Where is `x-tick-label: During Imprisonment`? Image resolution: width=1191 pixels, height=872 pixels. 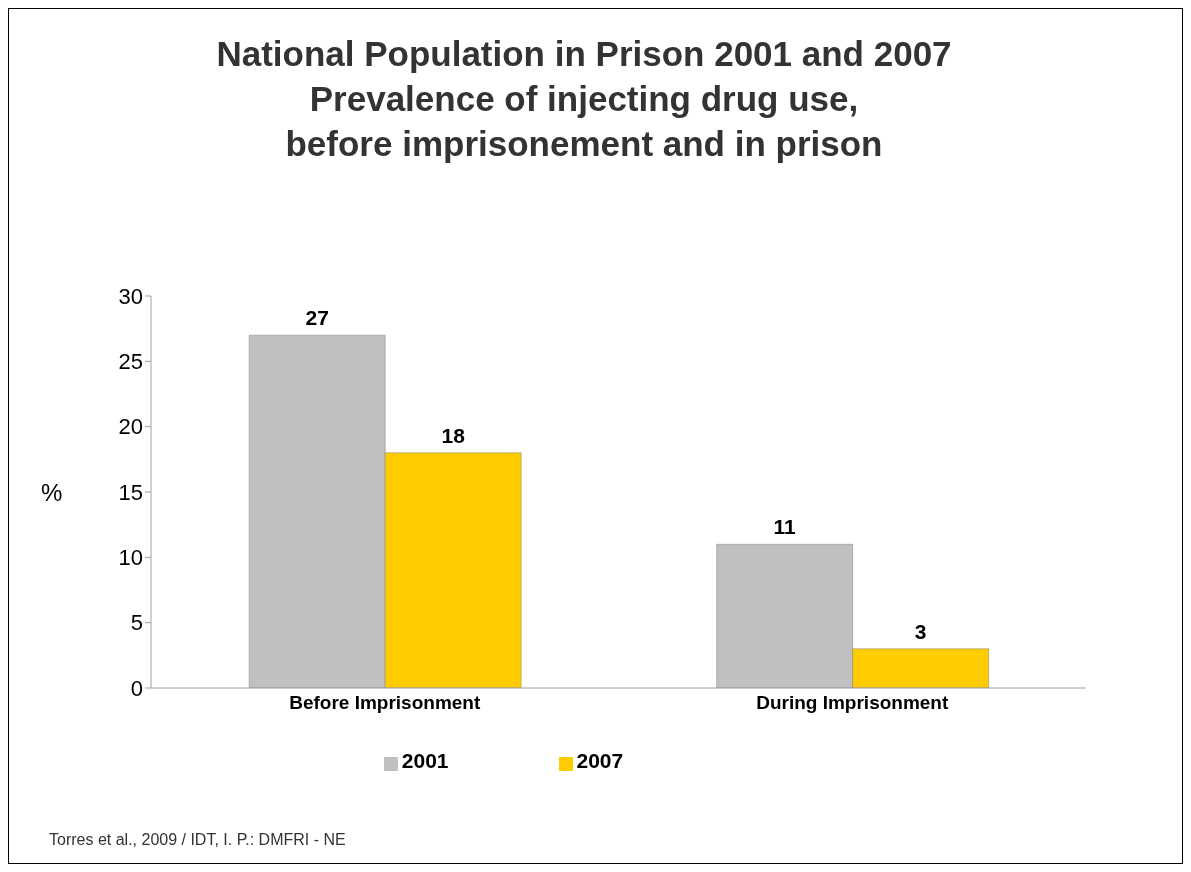
x-tick-label: During Imprisonment is located at coordinates (852, 703).